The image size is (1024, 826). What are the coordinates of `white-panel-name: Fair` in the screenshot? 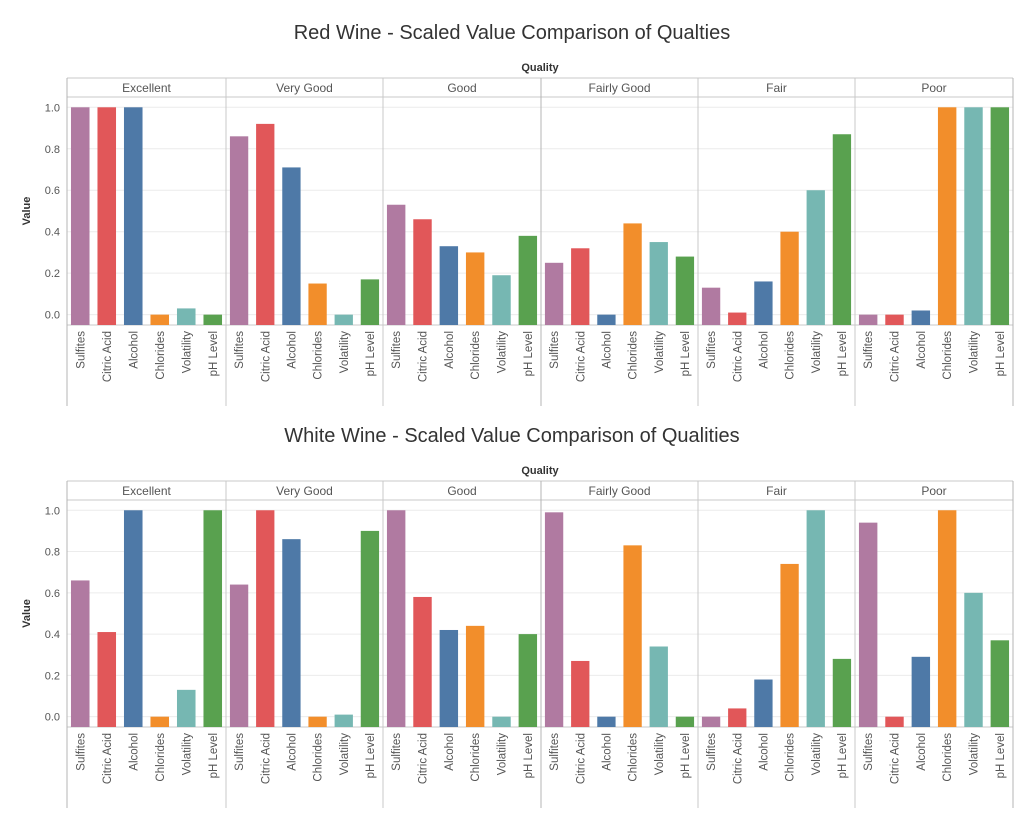 It's located at (776, 491).